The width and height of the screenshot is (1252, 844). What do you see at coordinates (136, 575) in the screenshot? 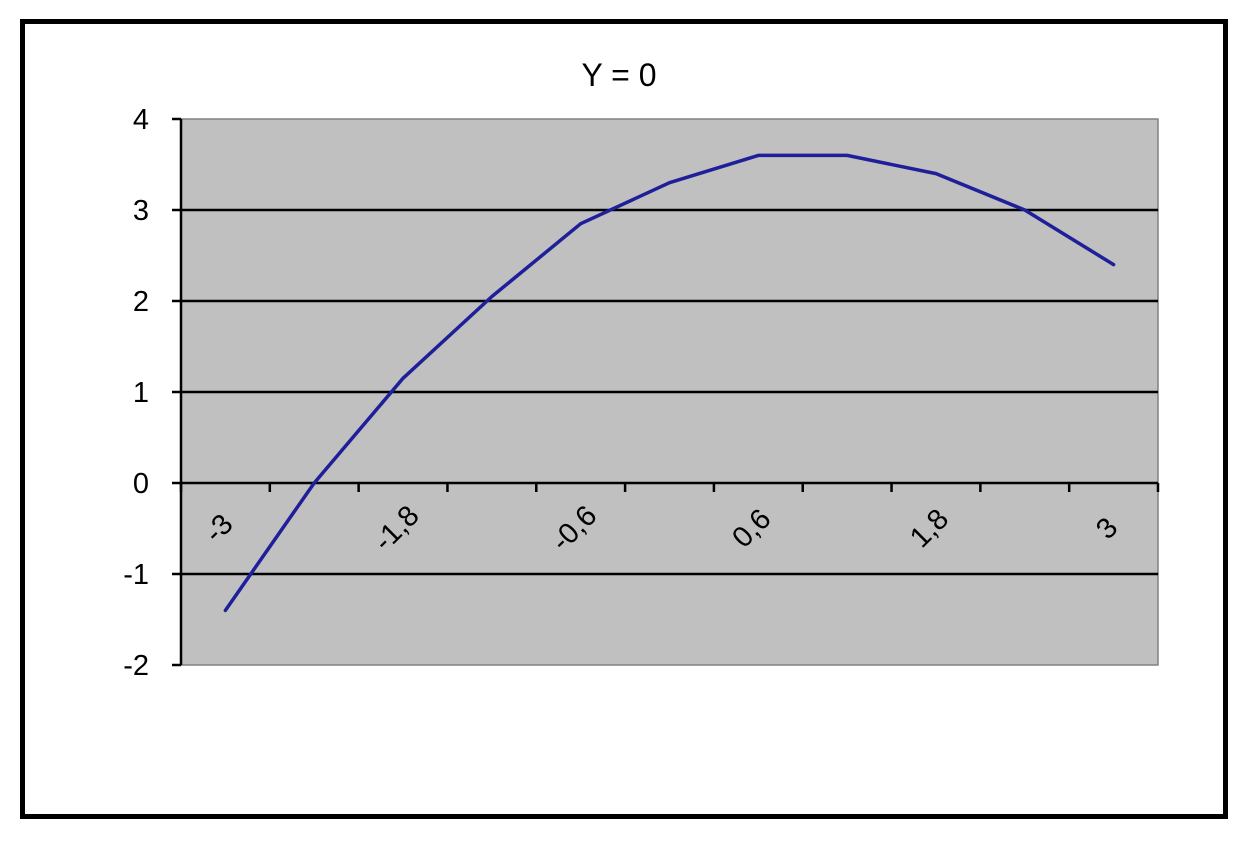
I see `y-tick-label: -1` at bounding box center [136, 575].